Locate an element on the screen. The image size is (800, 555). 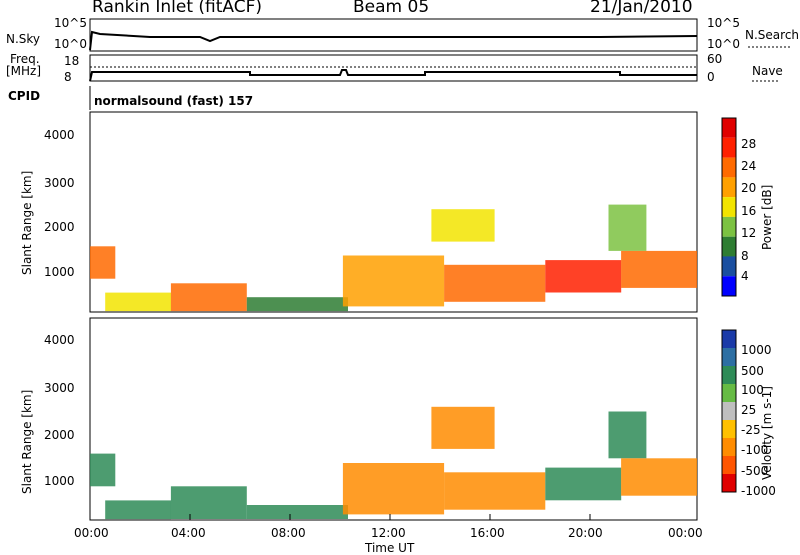
nsky-bottom-value: 10^0 is located at coordinates (70, 44).